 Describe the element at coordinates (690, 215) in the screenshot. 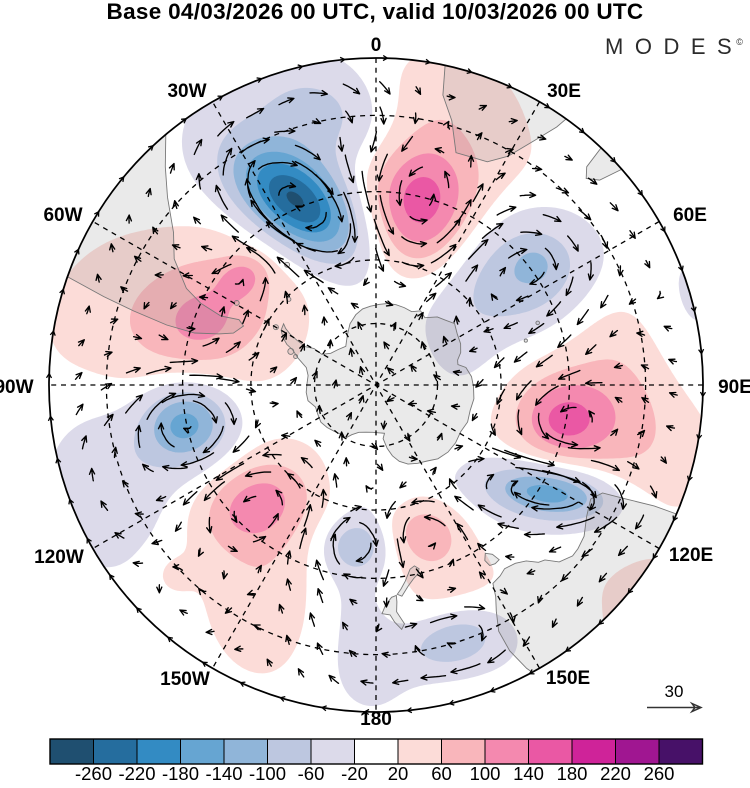

I see `svg-text: 60E` at that location.